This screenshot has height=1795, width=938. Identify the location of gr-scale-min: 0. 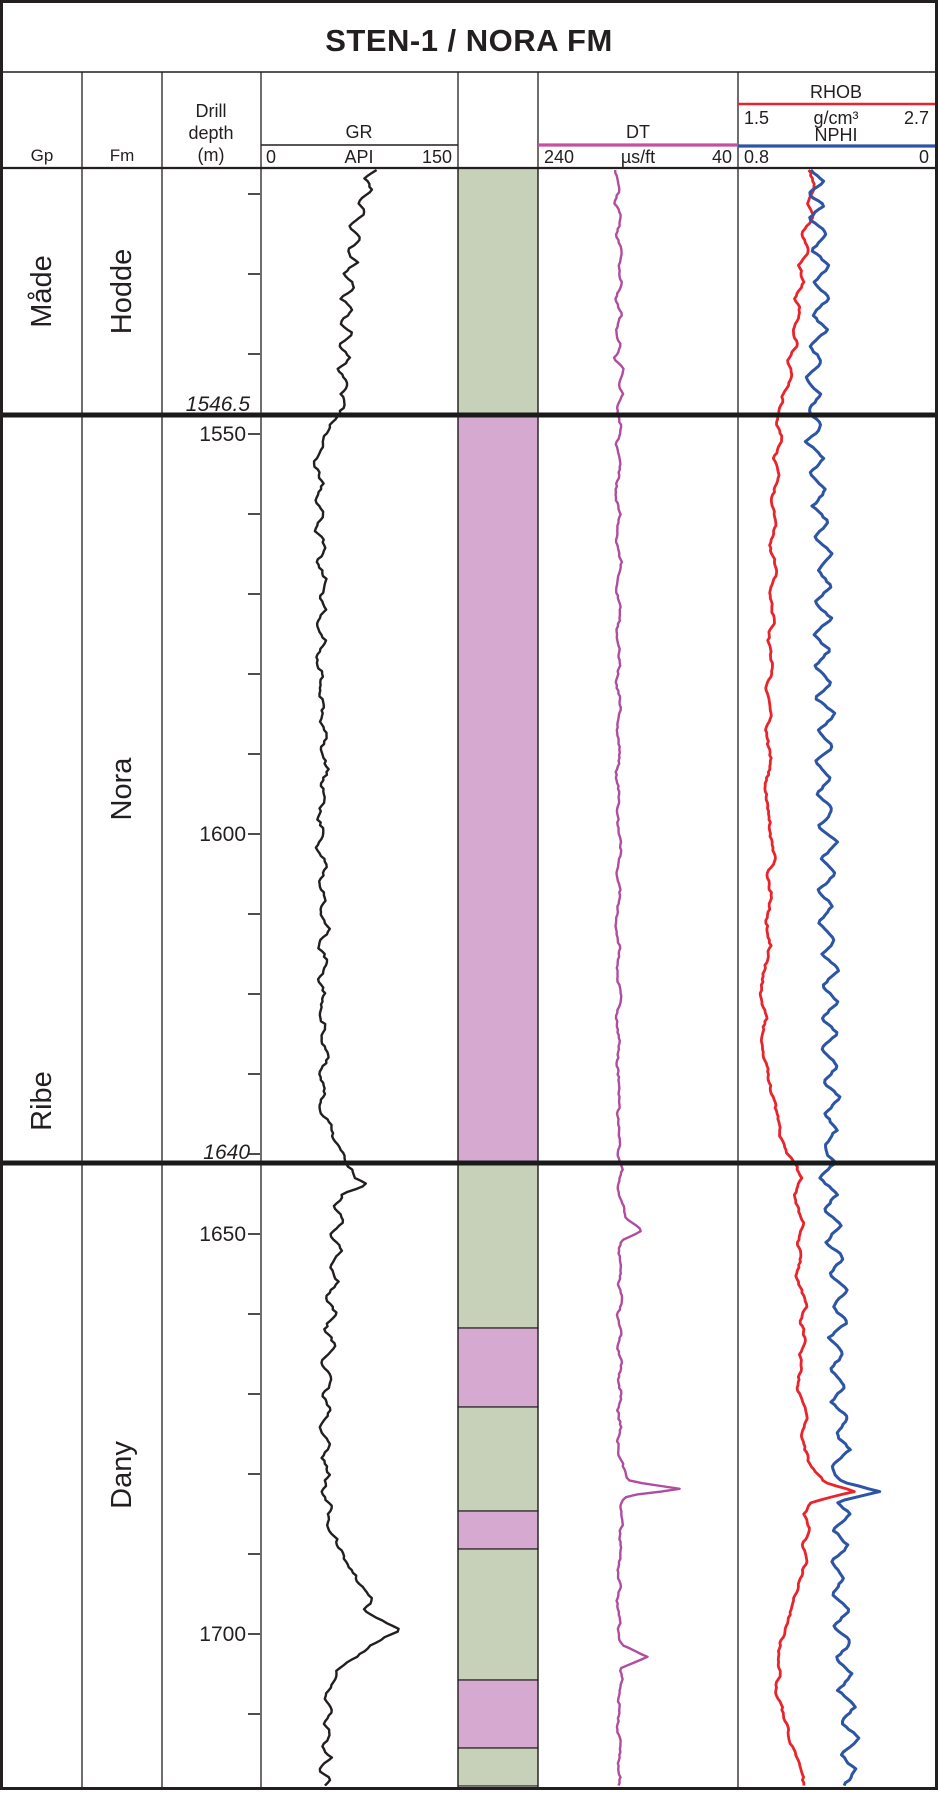
(271, 157).